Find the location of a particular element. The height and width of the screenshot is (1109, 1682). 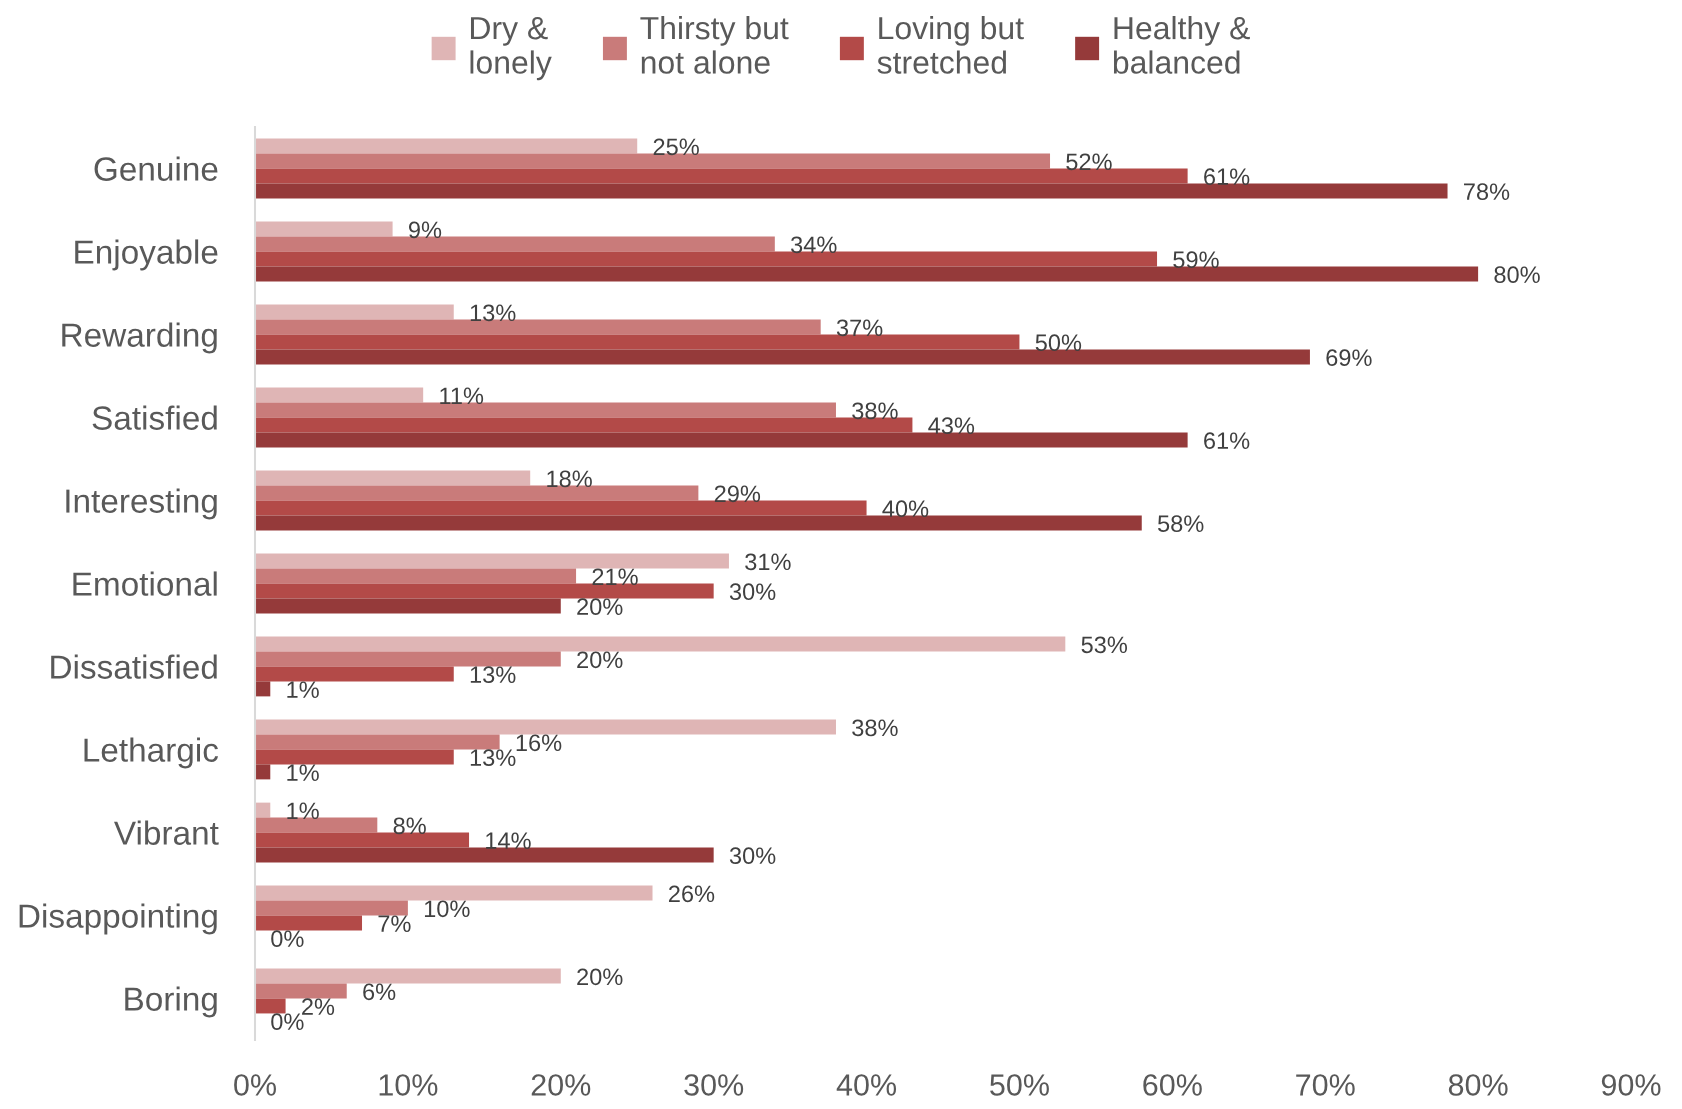

data-label: 6% is located at coordinates (379, 992).